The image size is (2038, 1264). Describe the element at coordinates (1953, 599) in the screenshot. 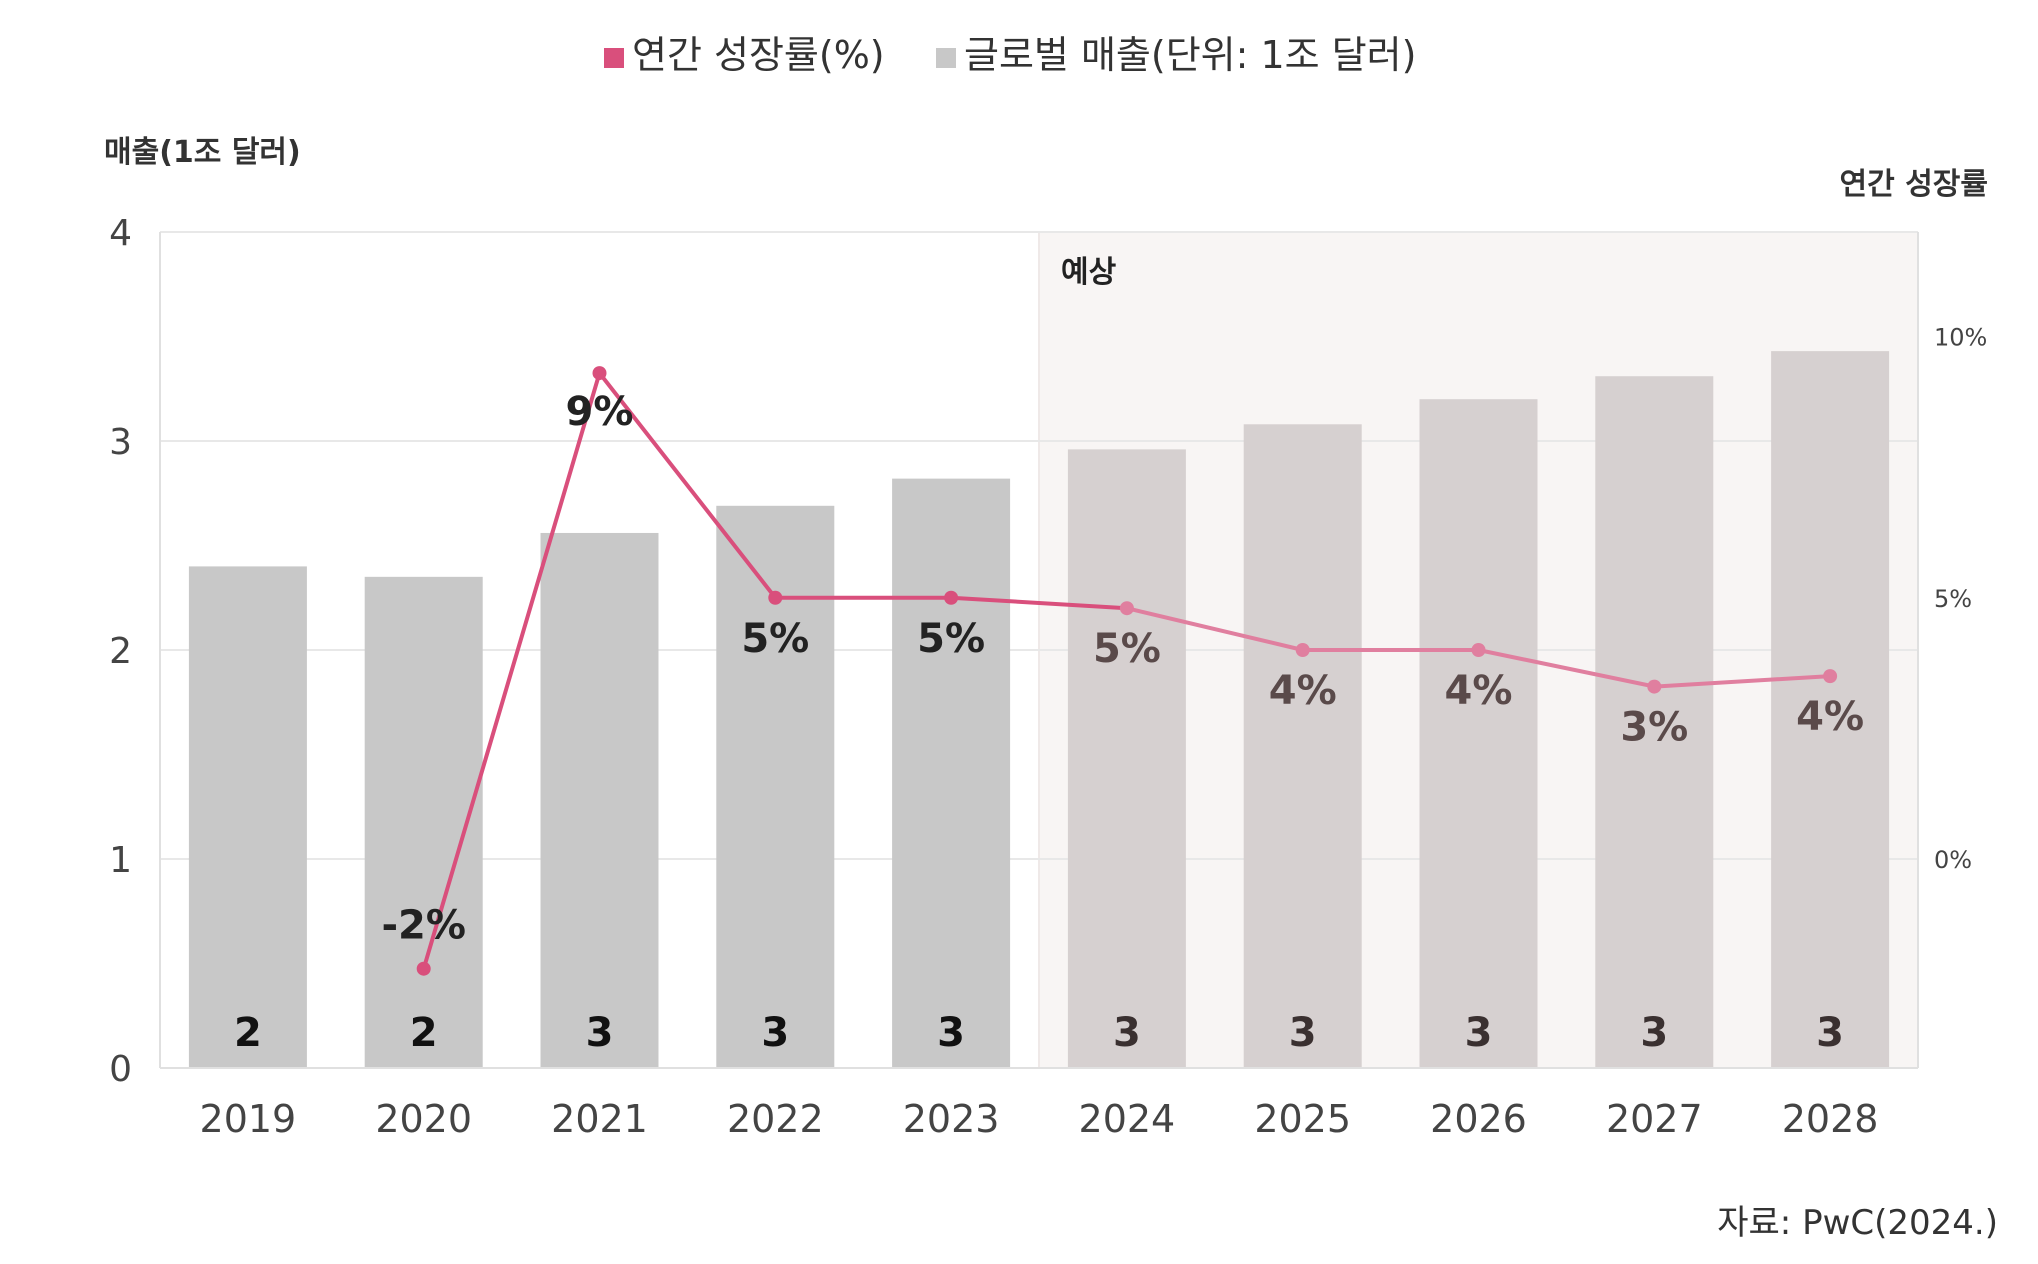

I see `y2-tick-label: 5%` at that location.